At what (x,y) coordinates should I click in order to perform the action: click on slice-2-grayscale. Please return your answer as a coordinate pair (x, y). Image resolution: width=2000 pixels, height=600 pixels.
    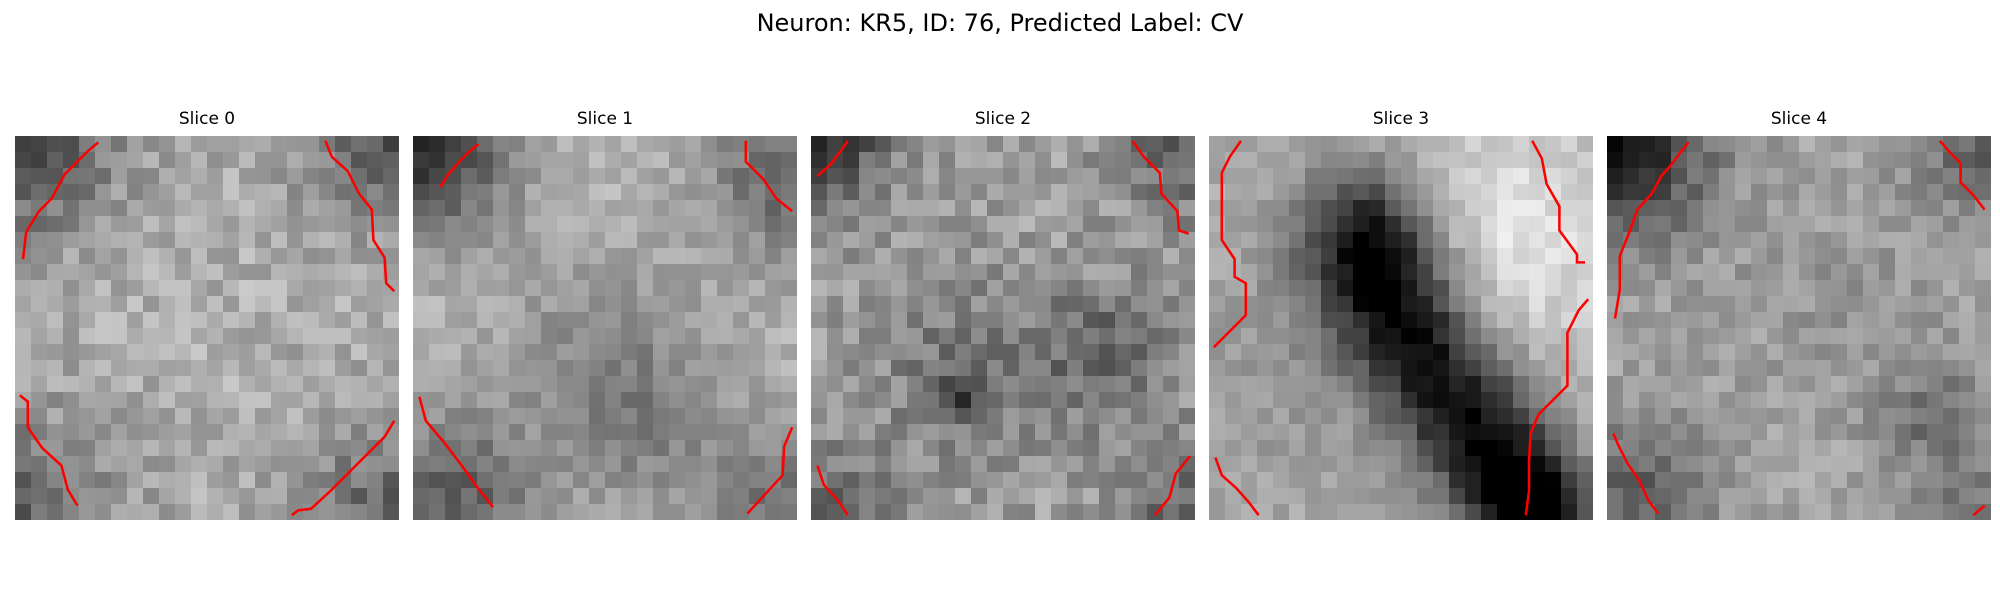
    Looking at the image, I should click on (1003, 328).